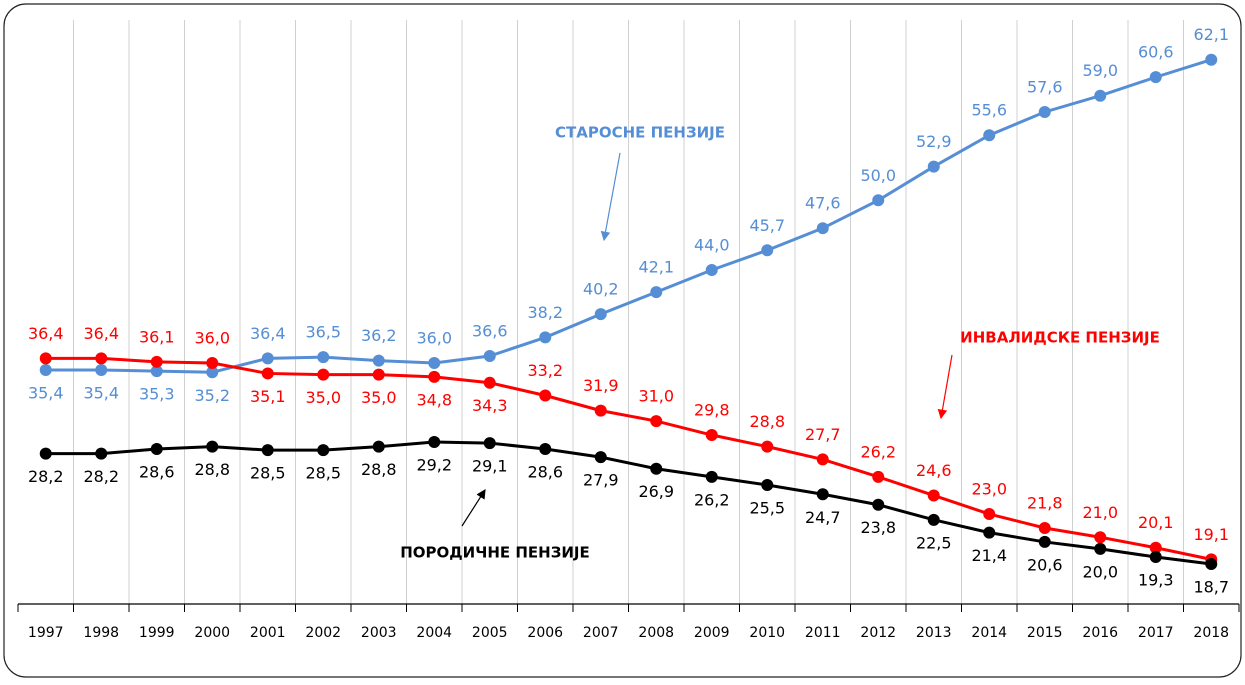 This screenshot has width=1245, height=685. I want to click on x-tick-label: 2011, so click(823, 633).